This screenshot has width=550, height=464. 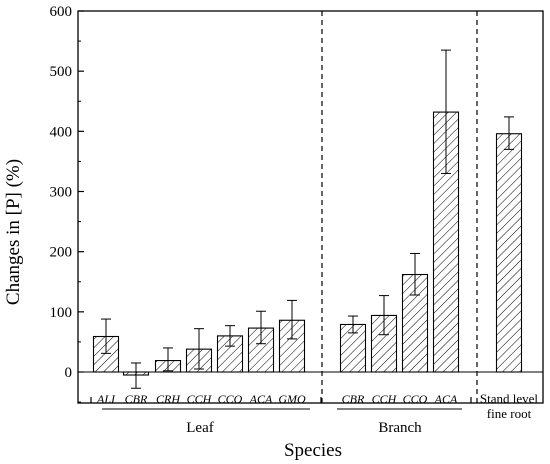 I want to click on y-tick-label: 300, so click(x=61, y=193).